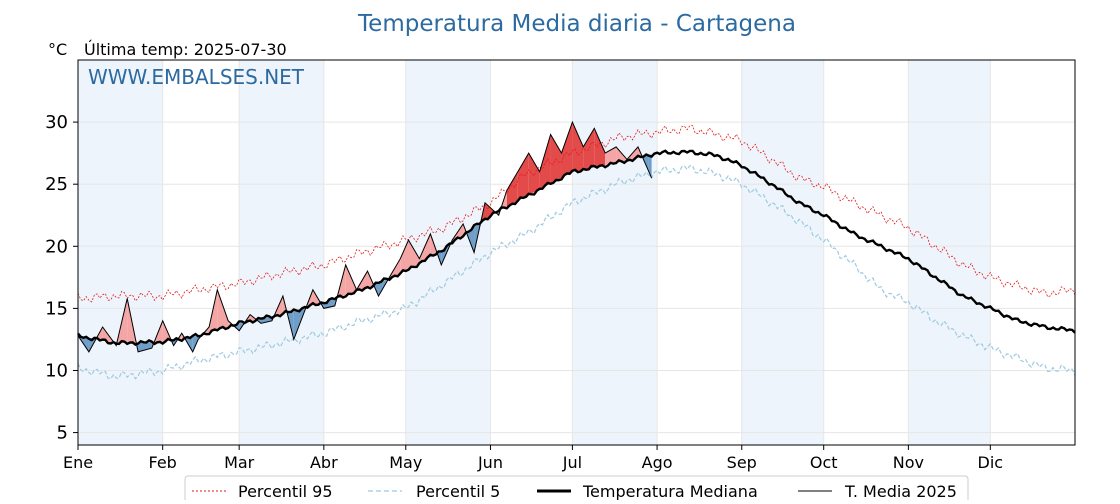 This screenshot has width=1120, height=504. Describe the element at coordinates (120, 252) in the screenshot. I see `month-shade-Ene` at that location.